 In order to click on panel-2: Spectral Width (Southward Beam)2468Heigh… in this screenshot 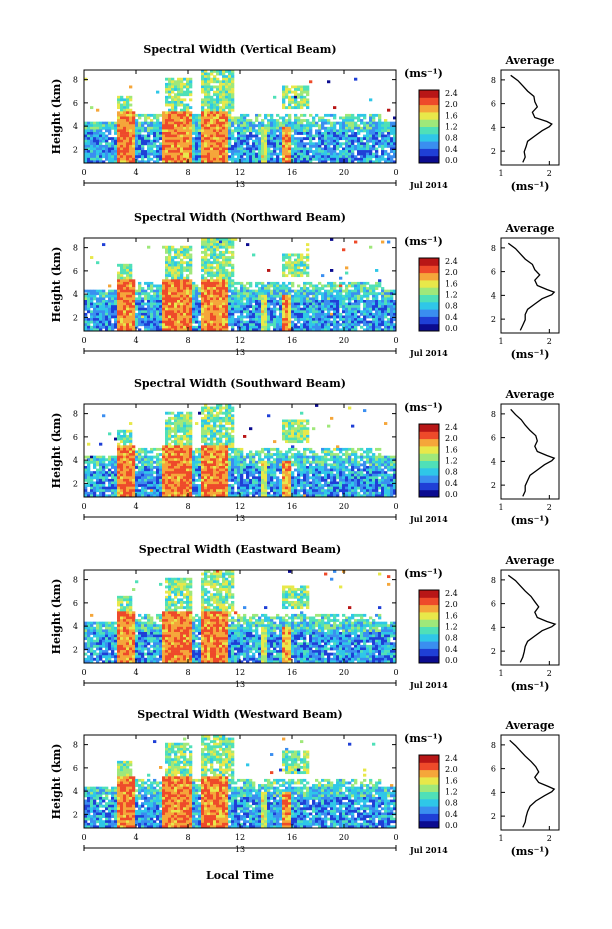, I will do `click(305, 452)`.